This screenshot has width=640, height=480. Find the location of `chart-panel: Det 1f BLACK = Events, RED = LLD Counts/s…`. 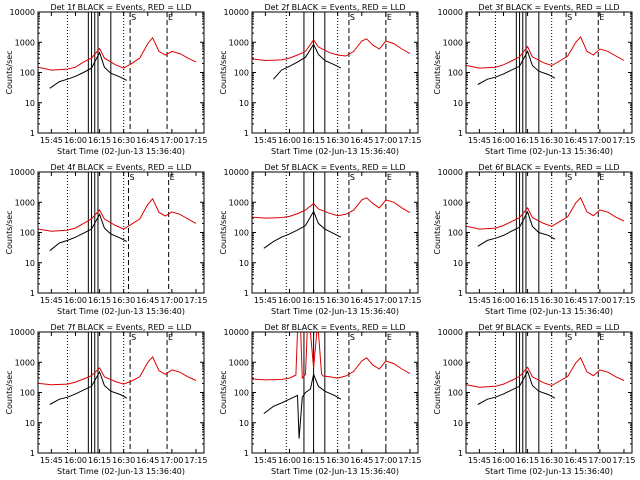

chart-panel: Det 1f BLACK = Events, RED = LLD Counts/s… is located at coordinates (106, 79).